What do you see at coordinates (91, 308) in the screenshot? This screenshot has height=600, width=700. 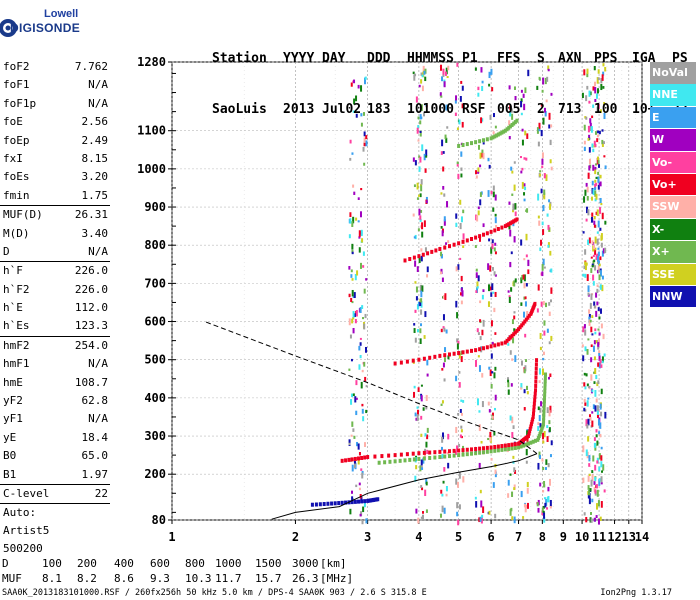 I see `param-value: 112.0` at bounding box center [91, 308].